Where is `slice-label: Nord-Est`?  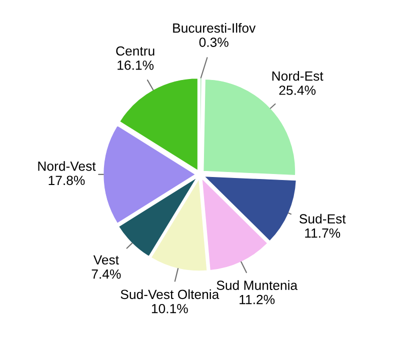
slice-label: Nord-Est is located at coordinates (298, 76).